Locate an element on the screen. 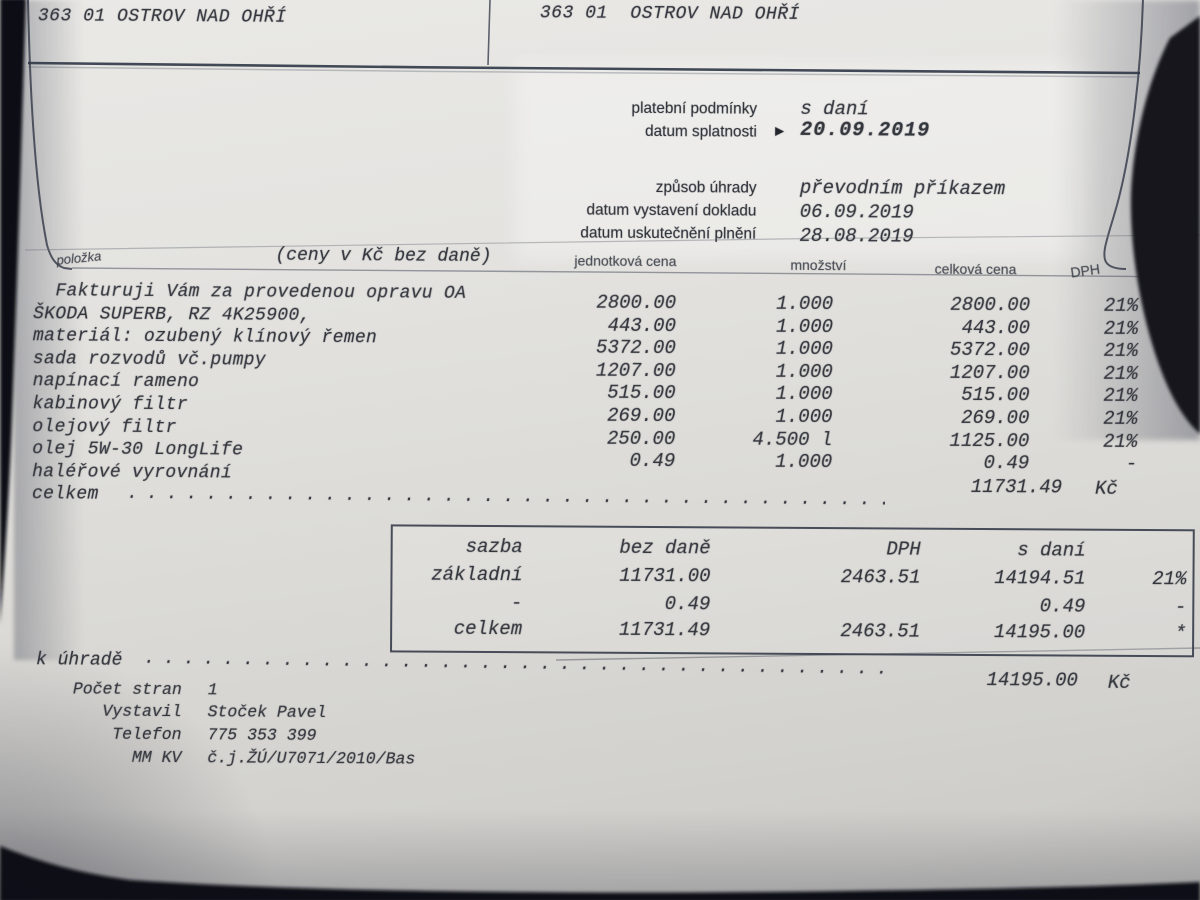 This screenshot has width=1200, height=900. total-cell: 515.00 is located at coordinates (995, 395).